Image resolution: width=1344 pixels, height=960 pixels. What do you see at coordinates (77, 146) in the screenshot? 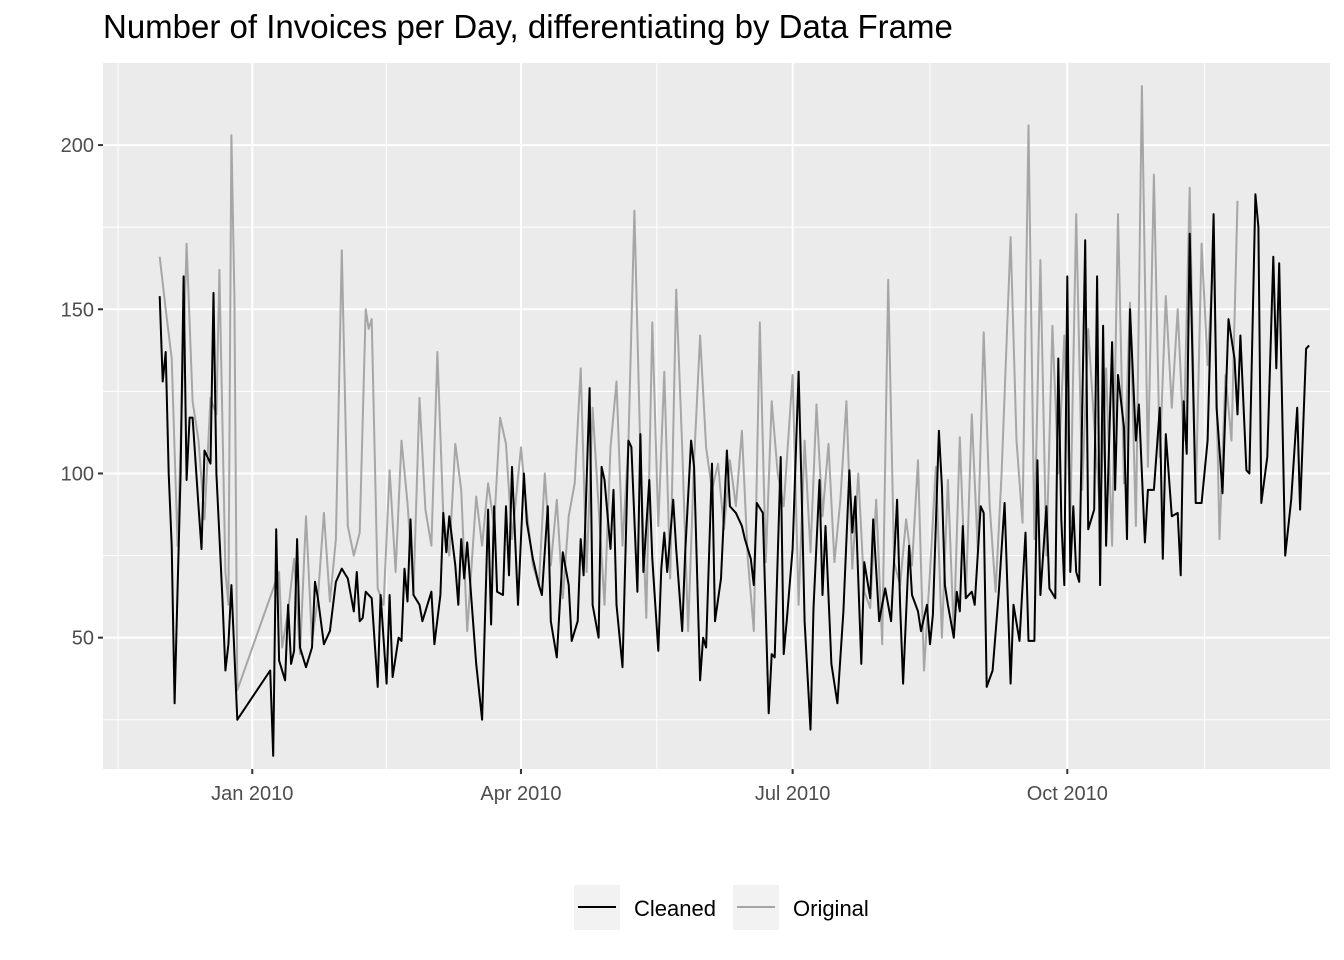
I see `y-tick-label: 200` at bounding box center [77, 146].